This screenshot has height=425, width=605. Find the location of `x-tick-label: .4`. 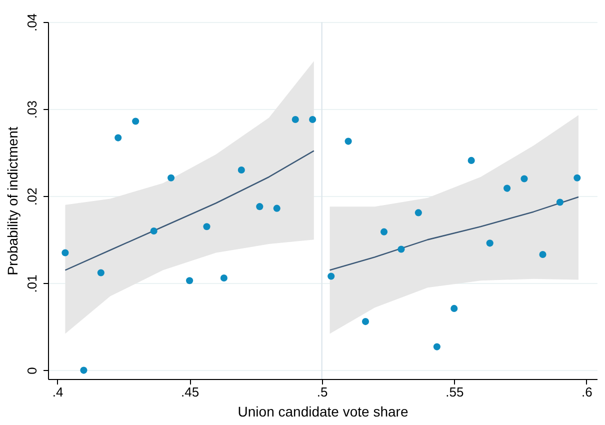

x-tick-label: .4 is located at coordinates (58, 392).